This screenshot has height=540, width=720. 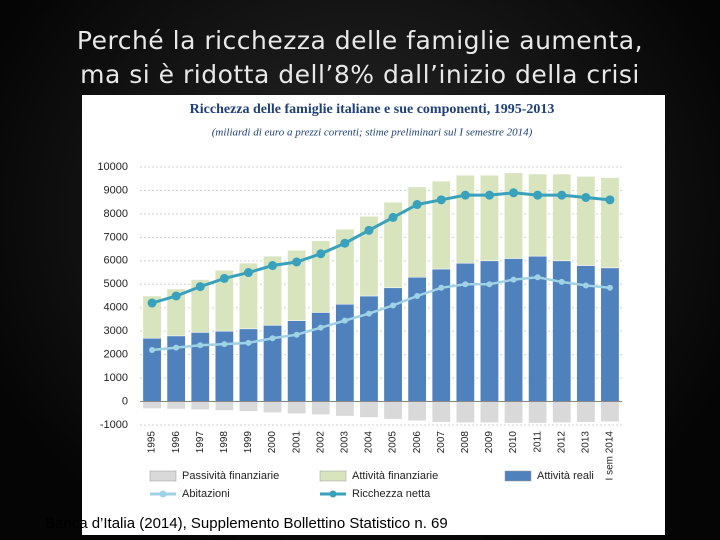 What do you see at coordinates (116, 261) in the screenshot?
I see `y-tick-label: 6000` at bounding box center [116, 261].